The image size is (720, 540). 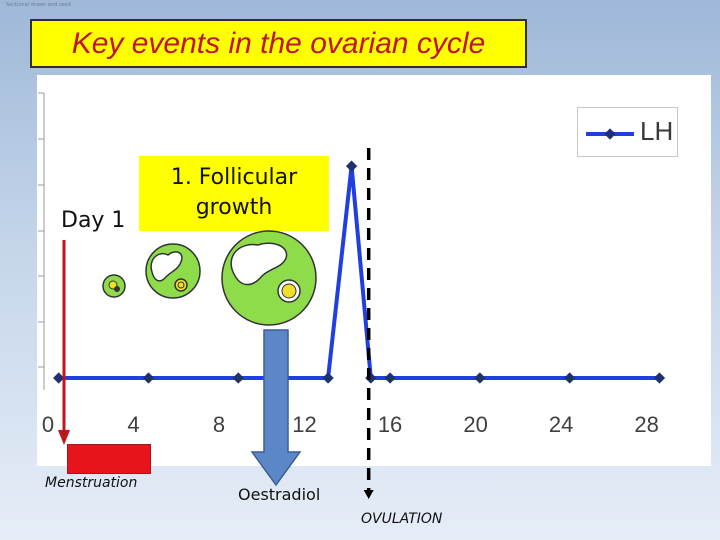 I want to click on slide-title: Key events in the ovarian cycle, so click(x=278, y=43).